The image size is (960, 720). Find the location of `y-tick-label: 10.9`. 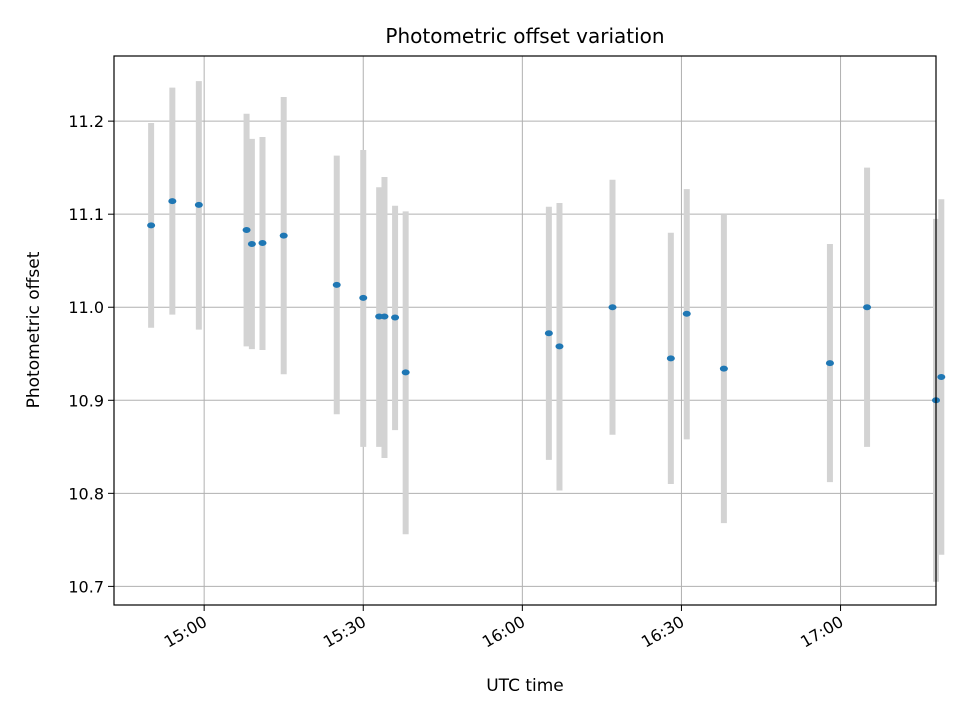

y-tick-label: 10.9 is located at coordinates (86, 400).